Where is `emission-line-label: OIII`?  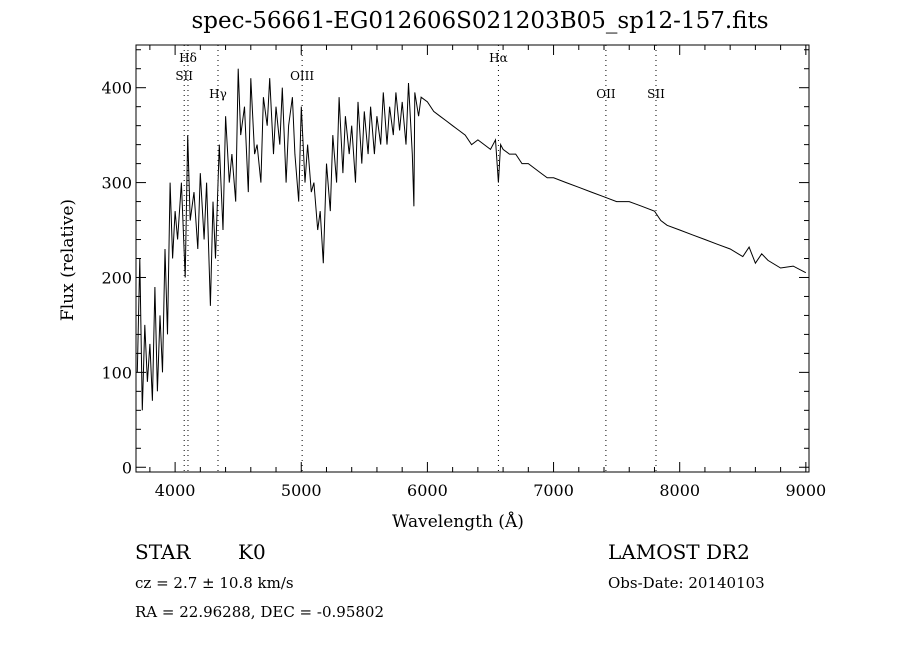
emission-line-label: OIII is located at coordinates (302, 76).